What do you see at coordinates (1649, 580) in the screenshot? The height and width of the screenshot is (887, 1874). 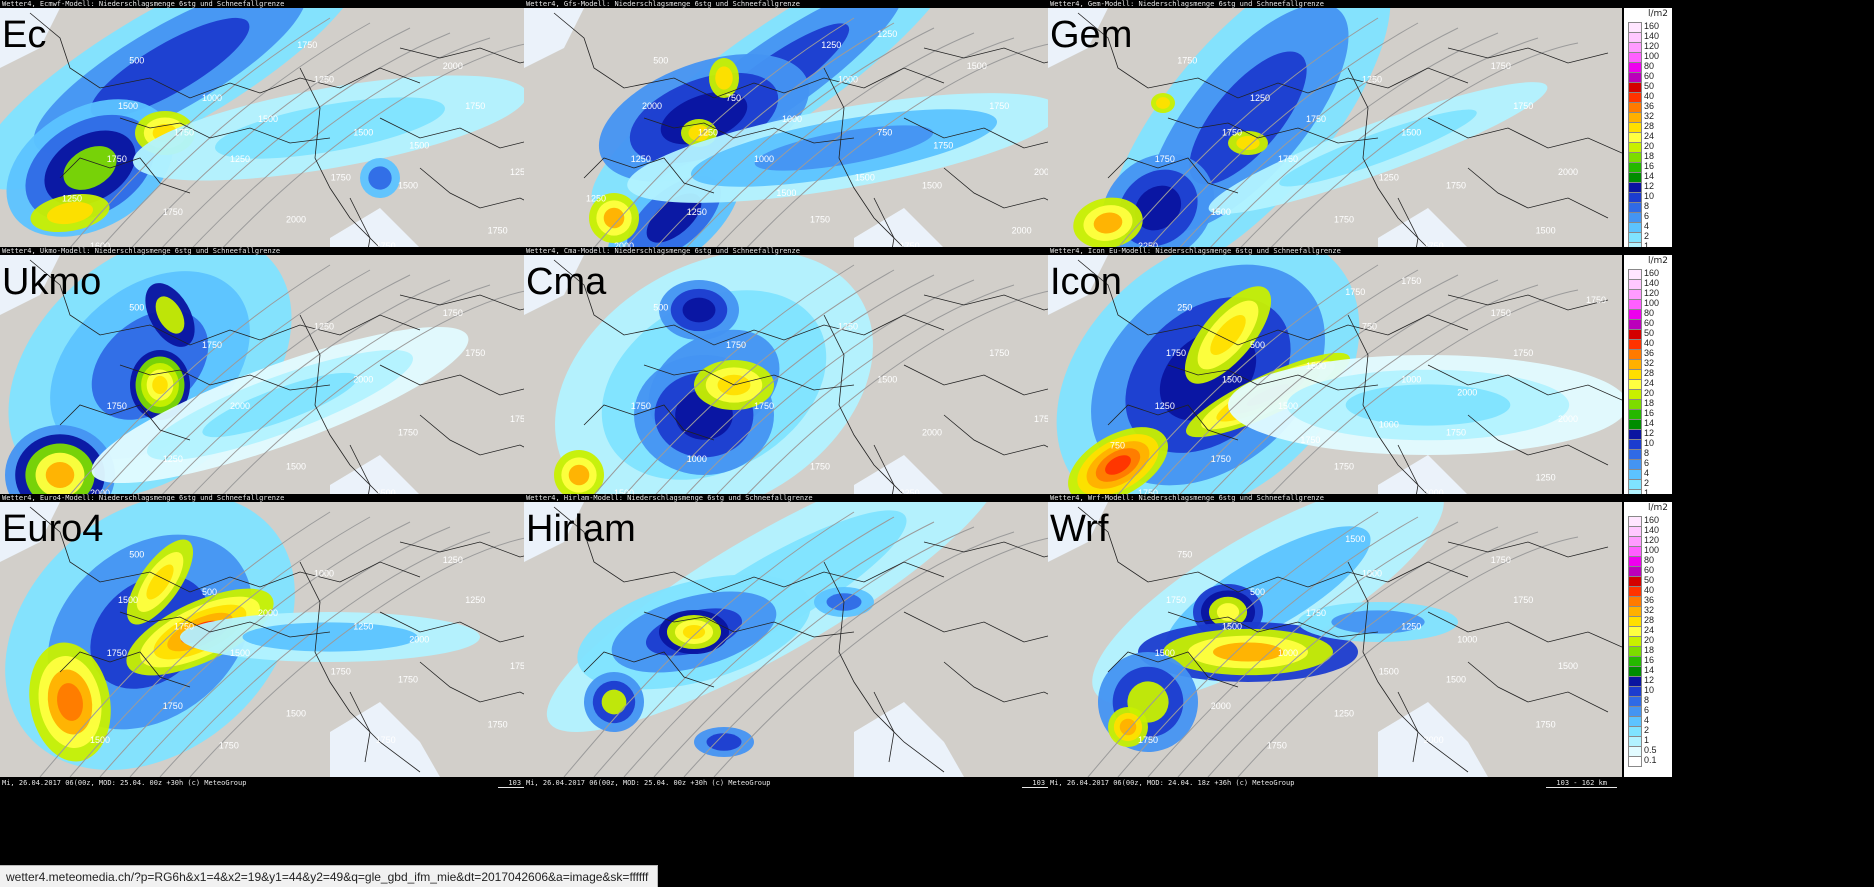 I see `legend-value: 50` at bounding box center [1649, 580].